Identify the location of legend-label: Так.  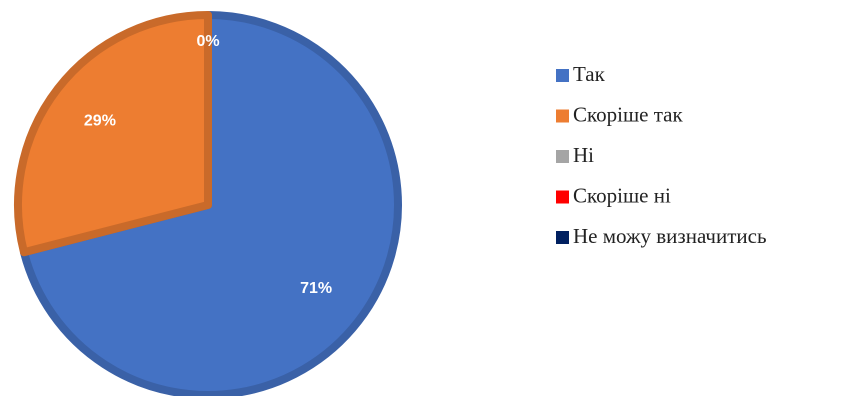
(589, 74).